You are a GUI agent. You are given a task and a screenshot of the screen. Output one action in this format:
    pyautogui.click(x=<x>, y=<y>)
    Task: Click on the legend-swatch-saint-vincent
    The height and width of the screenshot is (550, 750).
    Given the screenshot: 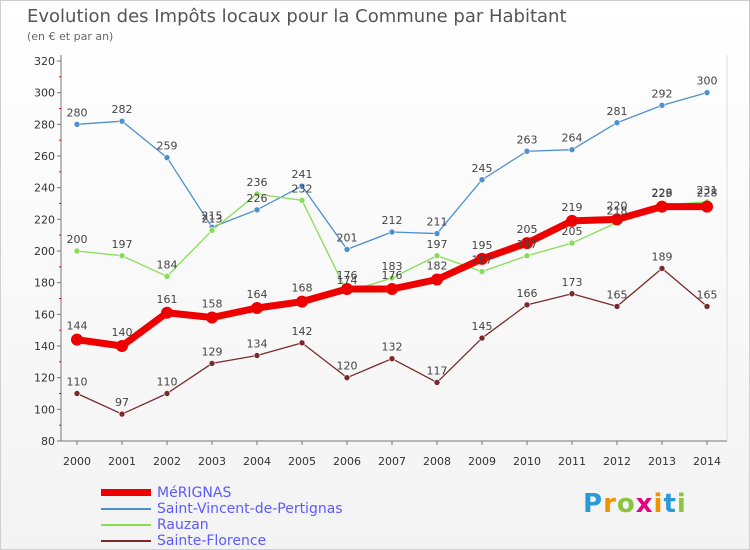 What is the action you would take?
    pyautogui.click(x=126, y=509)
    